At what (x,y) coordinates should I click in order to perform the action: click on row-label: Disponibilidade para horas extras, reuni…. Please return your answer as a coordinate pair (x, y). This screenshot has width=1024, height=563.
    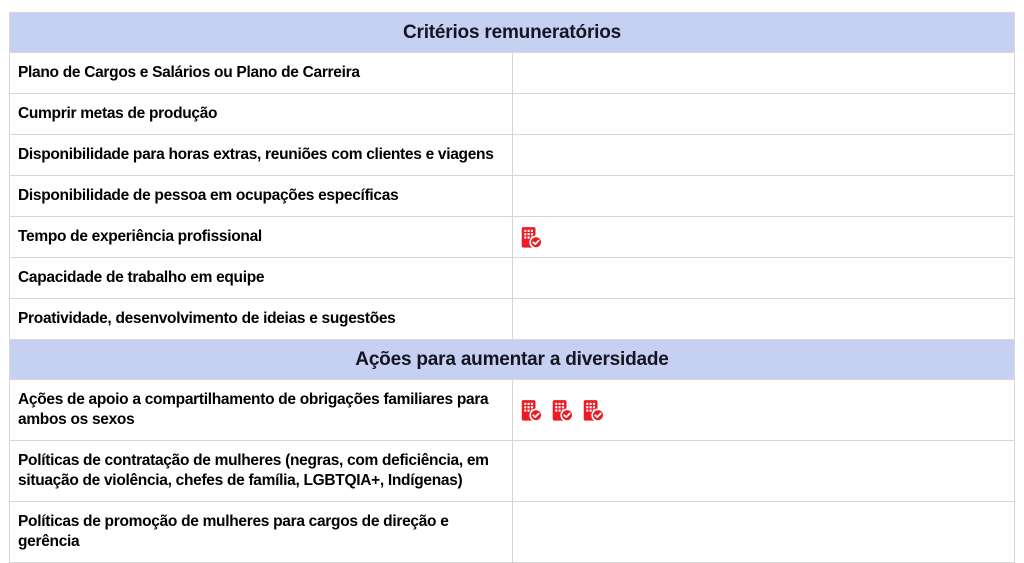
    Looking at the image, I should click on (261, 155).